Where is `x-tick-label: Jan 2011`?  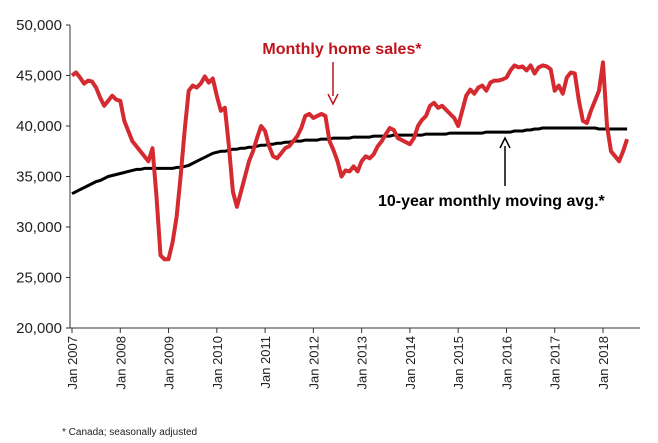
x-tick-label: Jan 2011 is located at coordinates (265, 362).